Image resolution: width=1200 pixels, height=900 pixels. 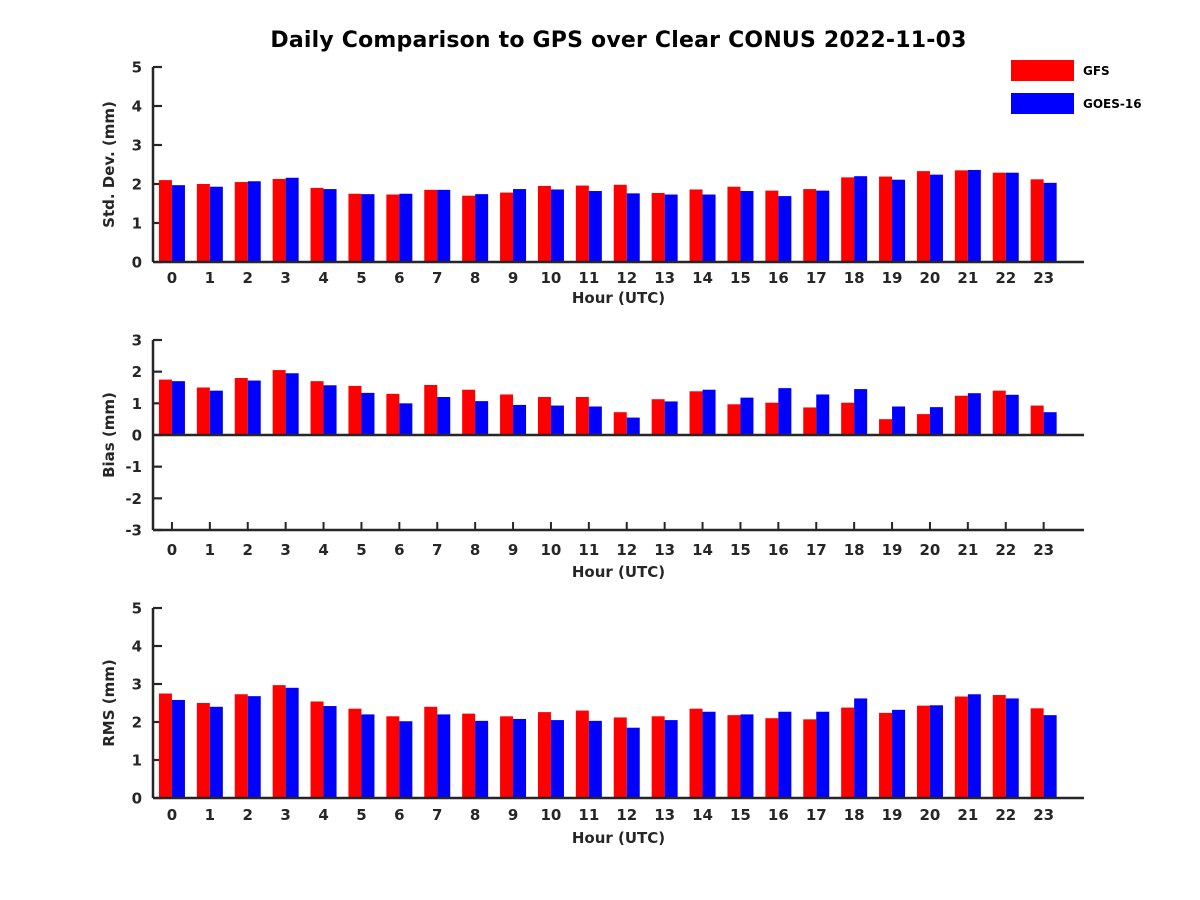 What do you see at coordinates (816, 815) in the screenshot?
I see `x-tick-label: 17` at bounding box center [816, 815].